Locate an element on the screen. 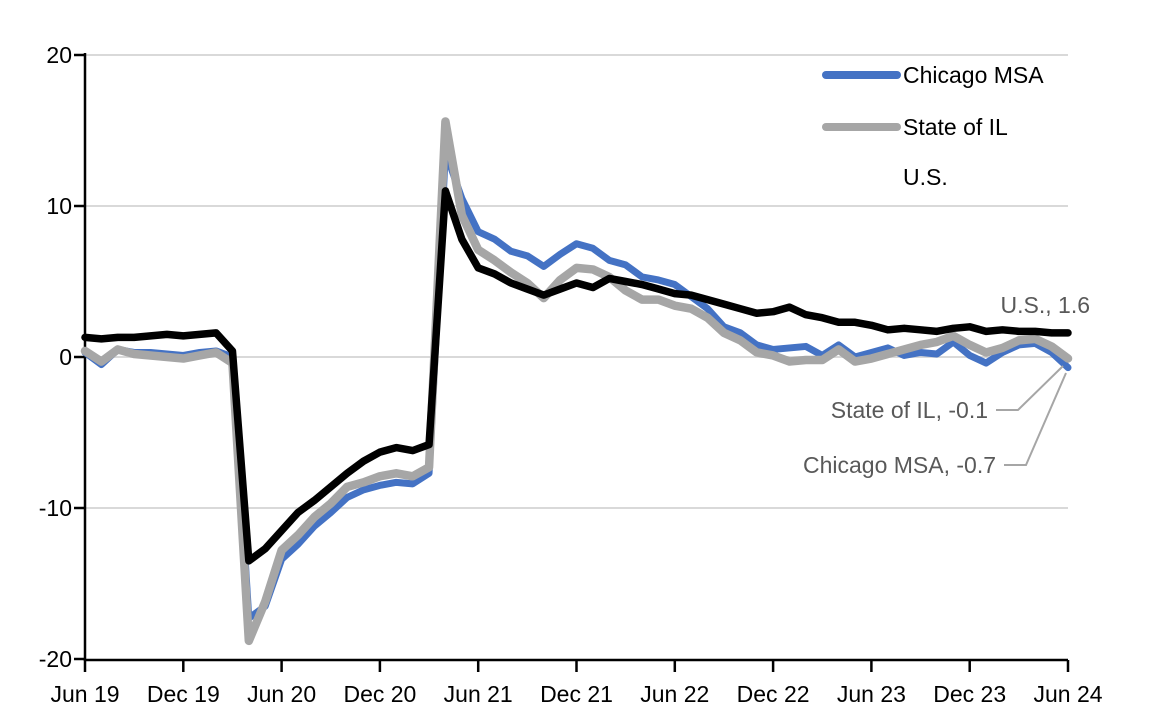 Image resolution: width=1152 pixels, height=715 pixels. x-tick-label: Jun 24 is located at coordinates (1067, 694).